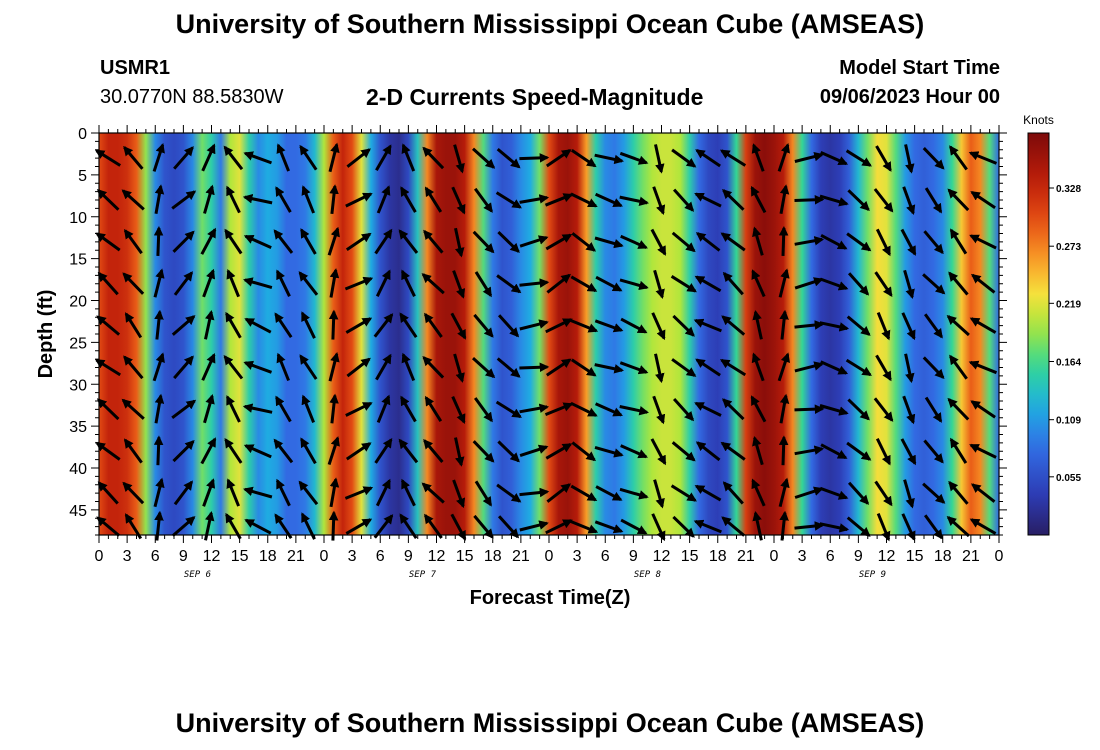 Image resolution: width=1100 pixels, height=750 pixels. What do you see at coordinates (78, 302) in the screenshot?
I see `y-tick-label: 20` at bounding box center [78, 302].